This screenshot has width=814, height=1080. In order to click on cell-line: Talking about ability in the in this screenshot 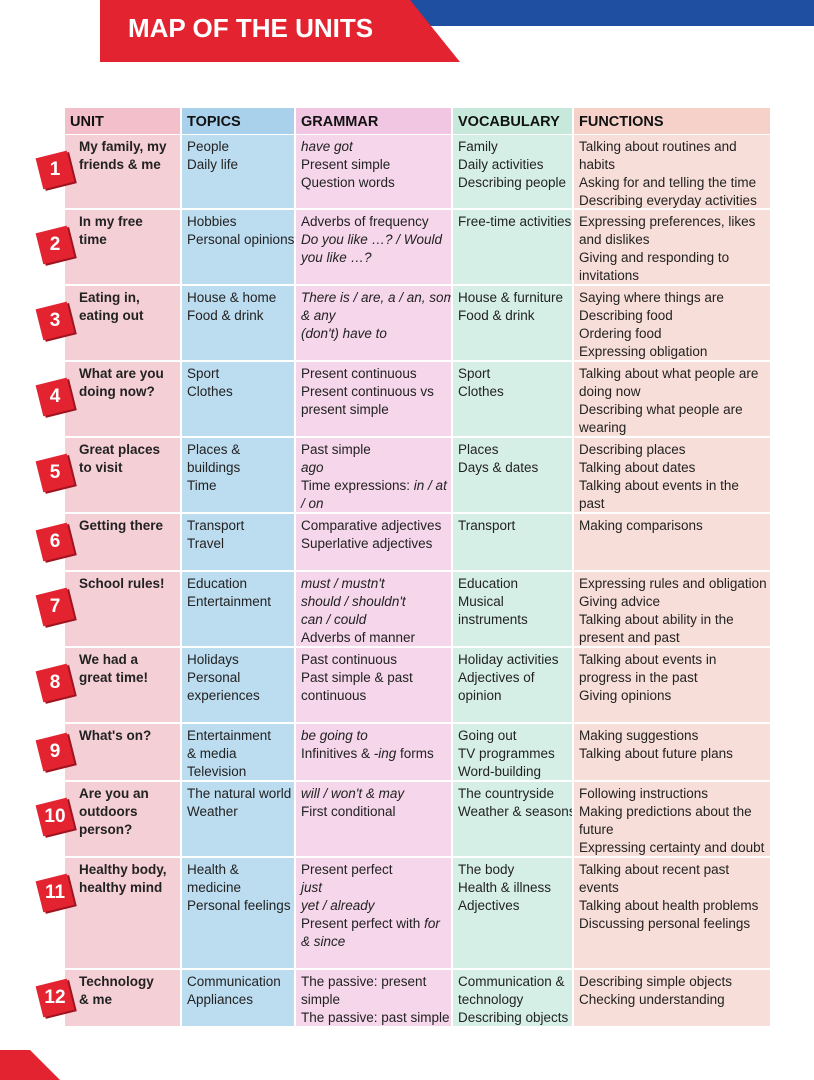, I will do `click(672, 620)`.